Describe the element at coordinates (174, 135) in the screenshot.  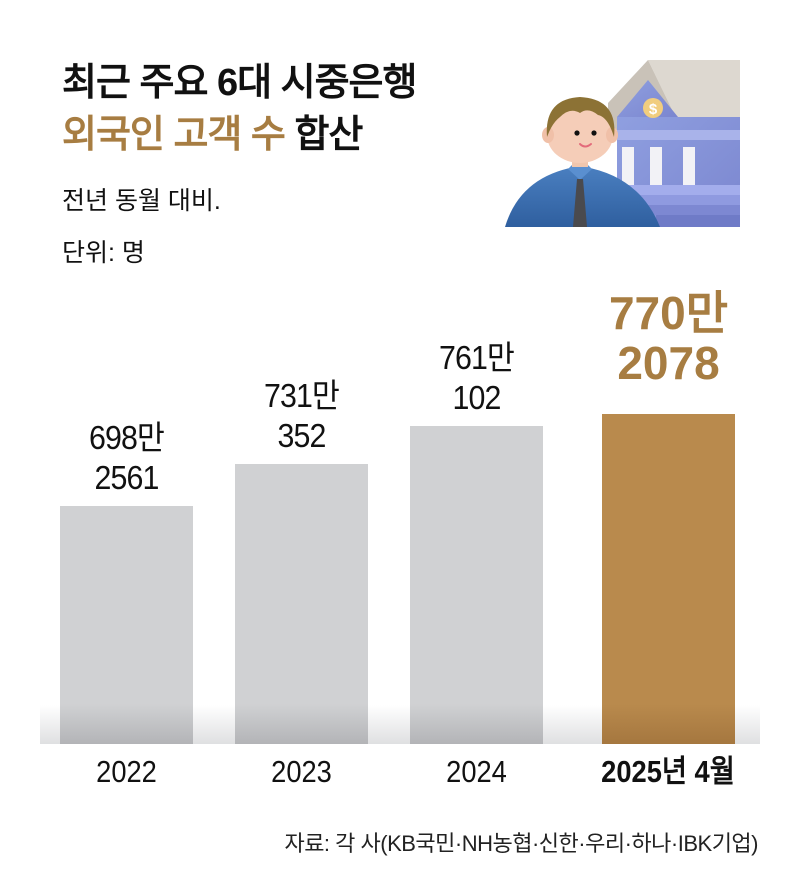
I see `title-accent: 외국인 고객 수` at that location.